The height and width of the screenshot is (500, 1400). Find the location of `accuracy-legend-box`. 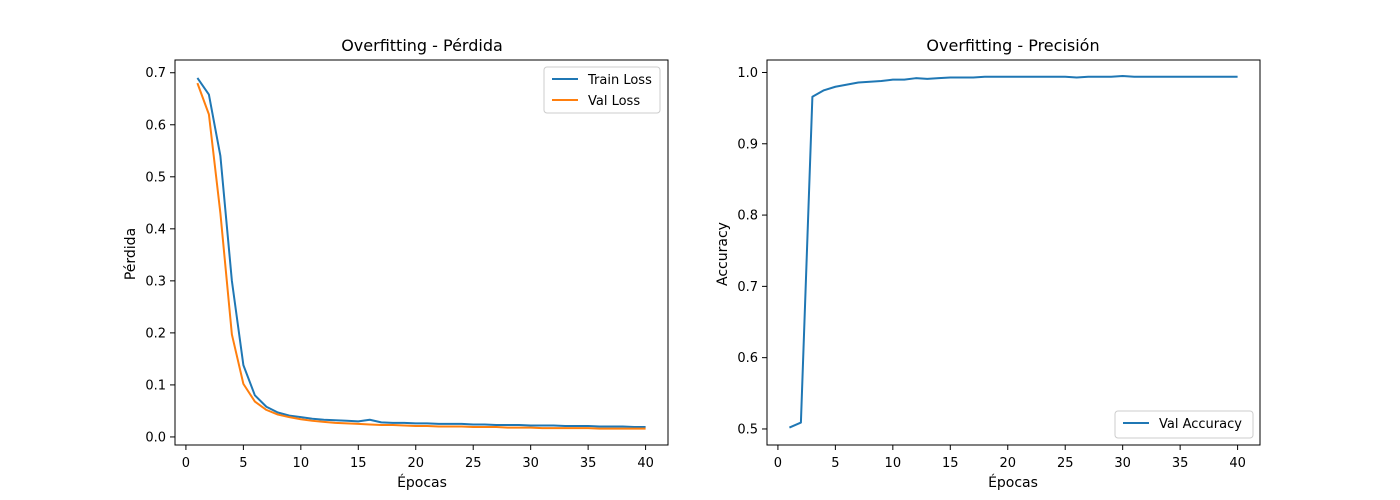

accuracy-legend-box is located at coordinates (1184, 424).